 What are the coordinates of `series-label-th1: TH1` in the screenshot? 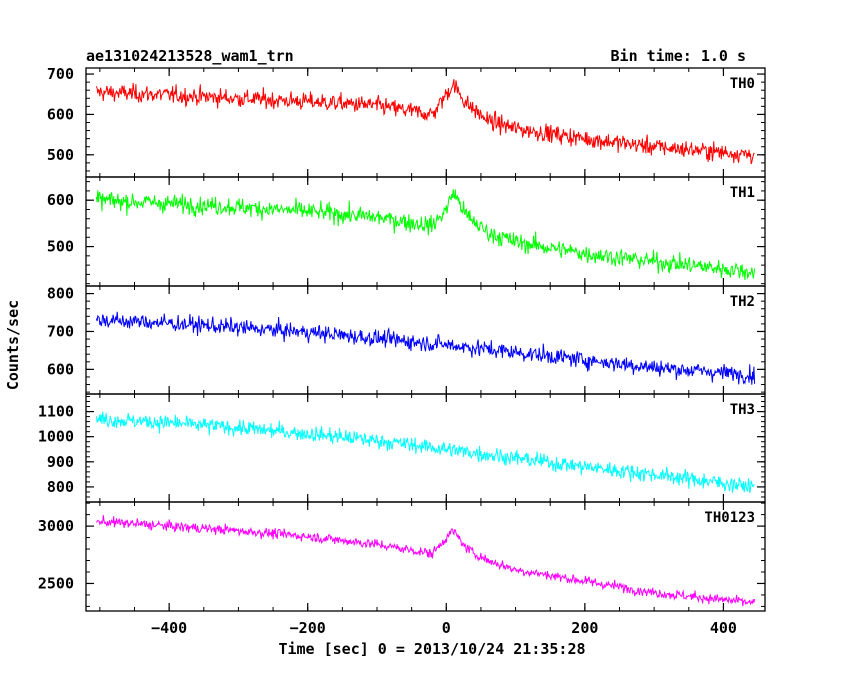 It's located at (742, 193).